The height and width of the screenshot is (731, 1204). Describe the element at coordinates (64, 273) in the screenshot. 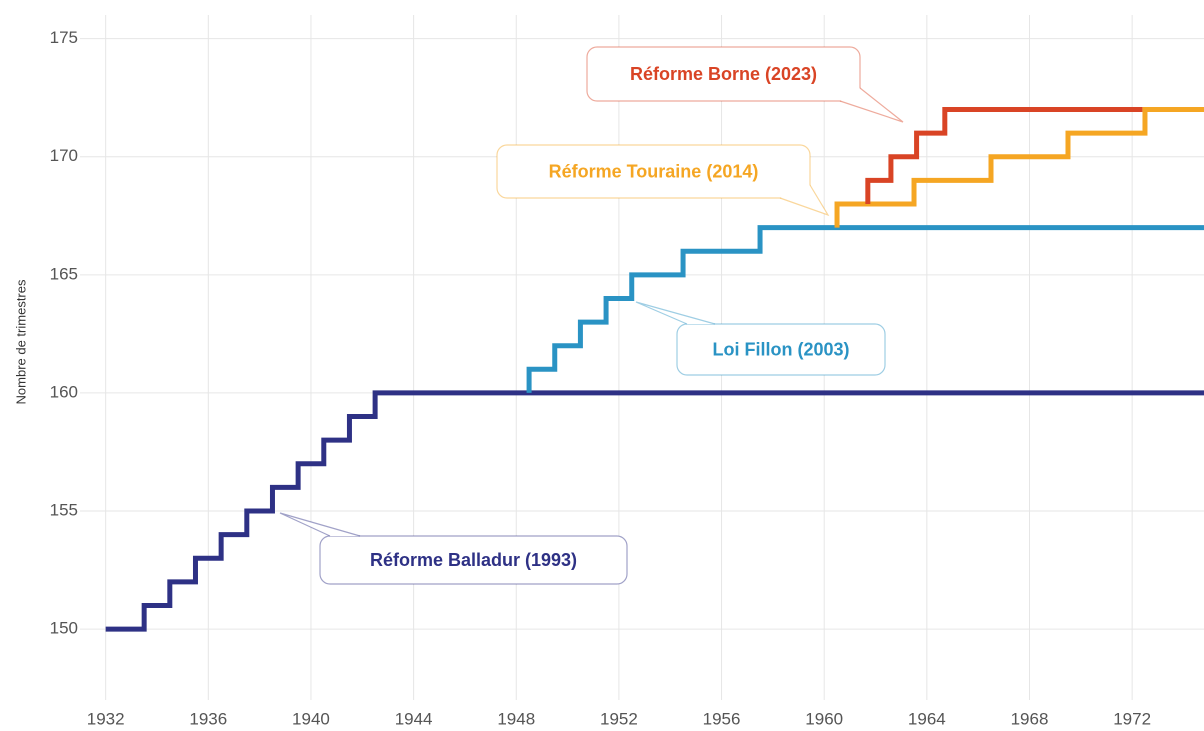

I see `y-tick-label: 165` at that location.